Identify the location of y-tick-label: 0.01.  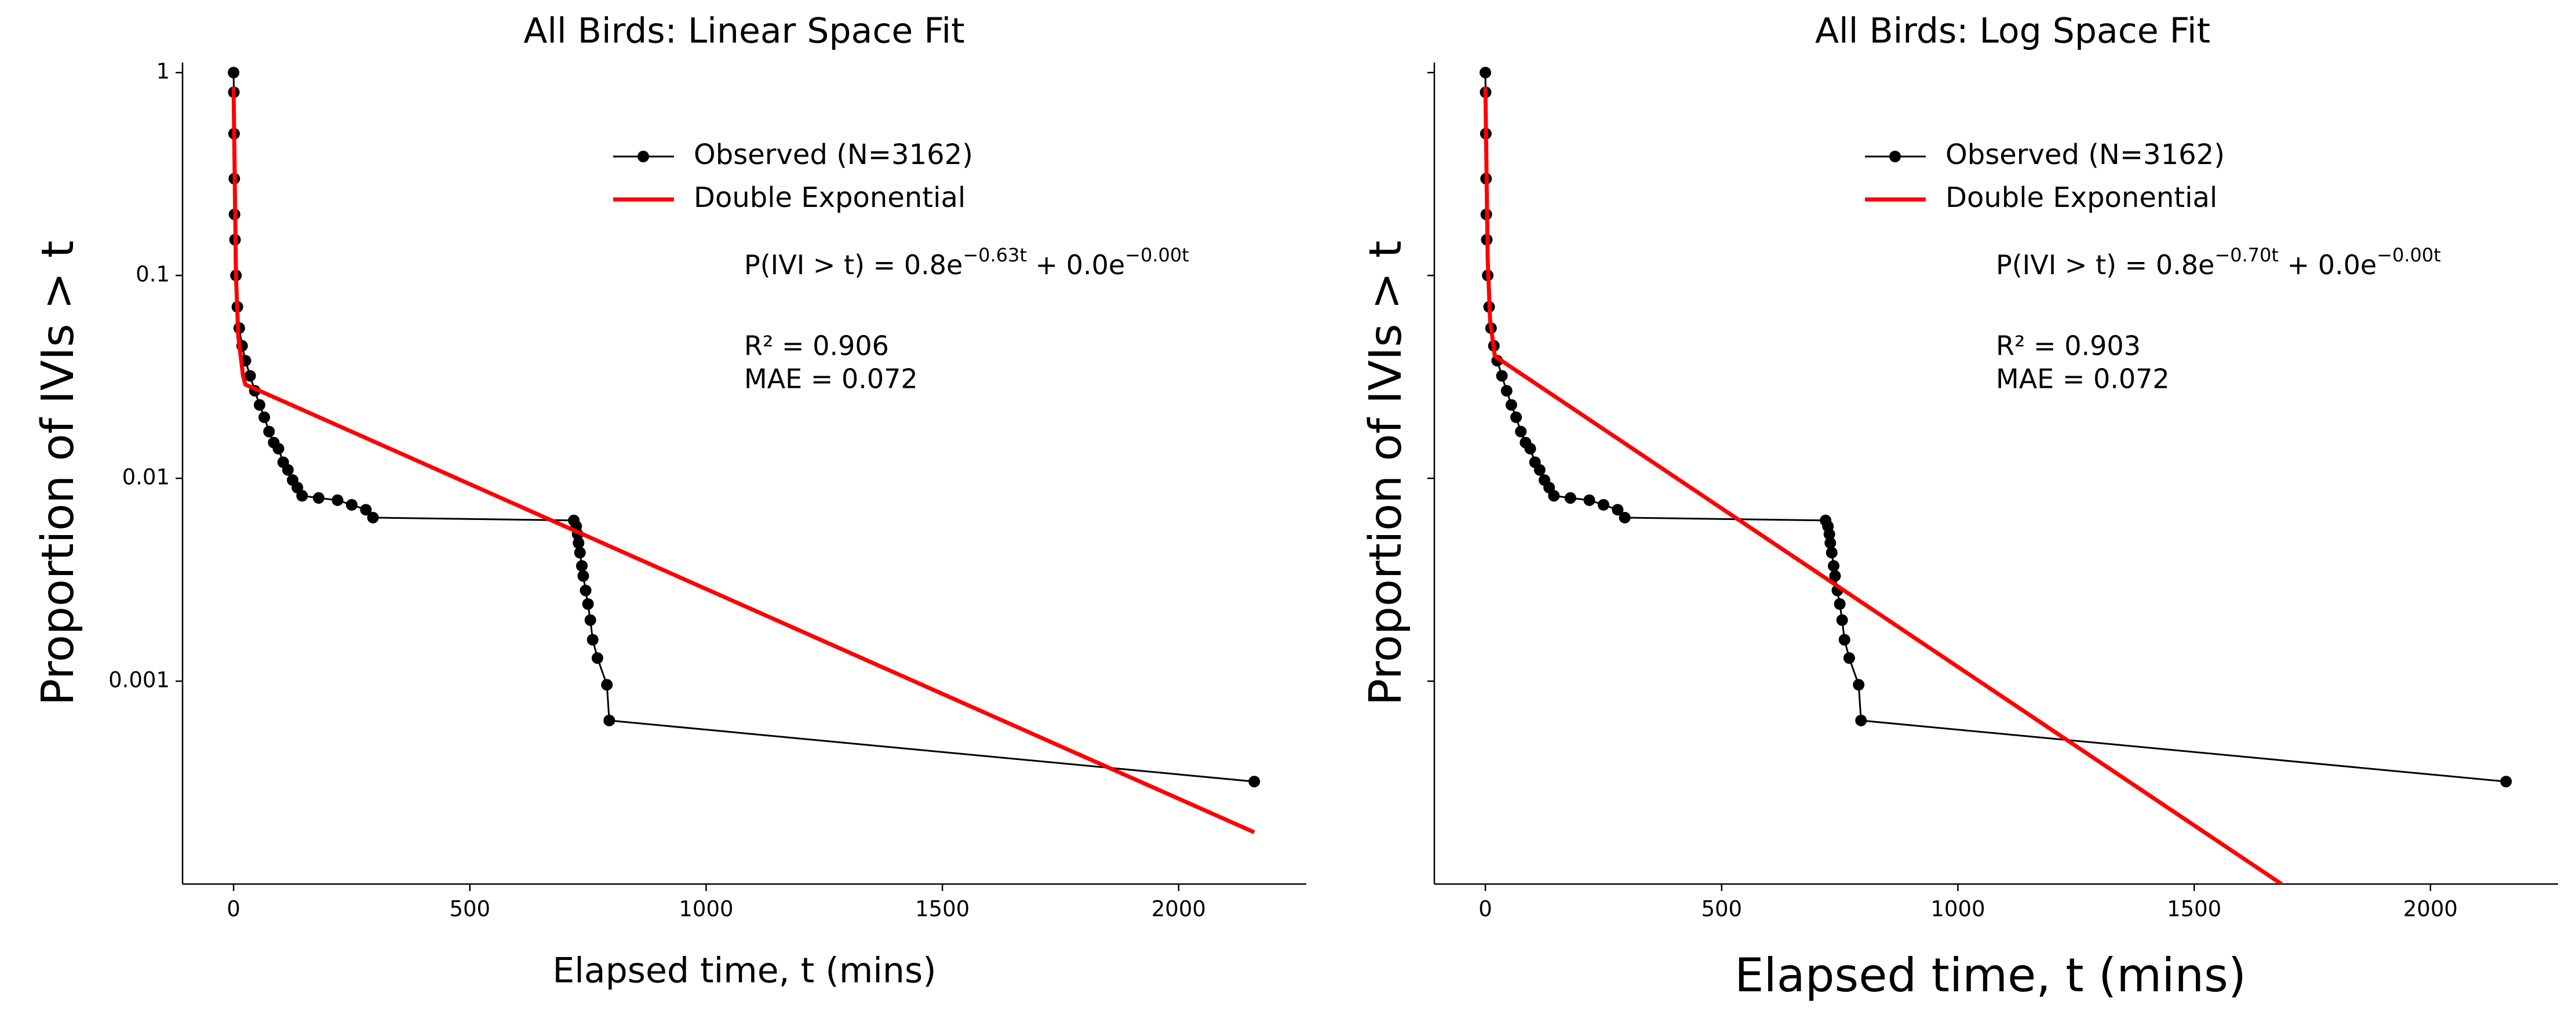
(146, 477).